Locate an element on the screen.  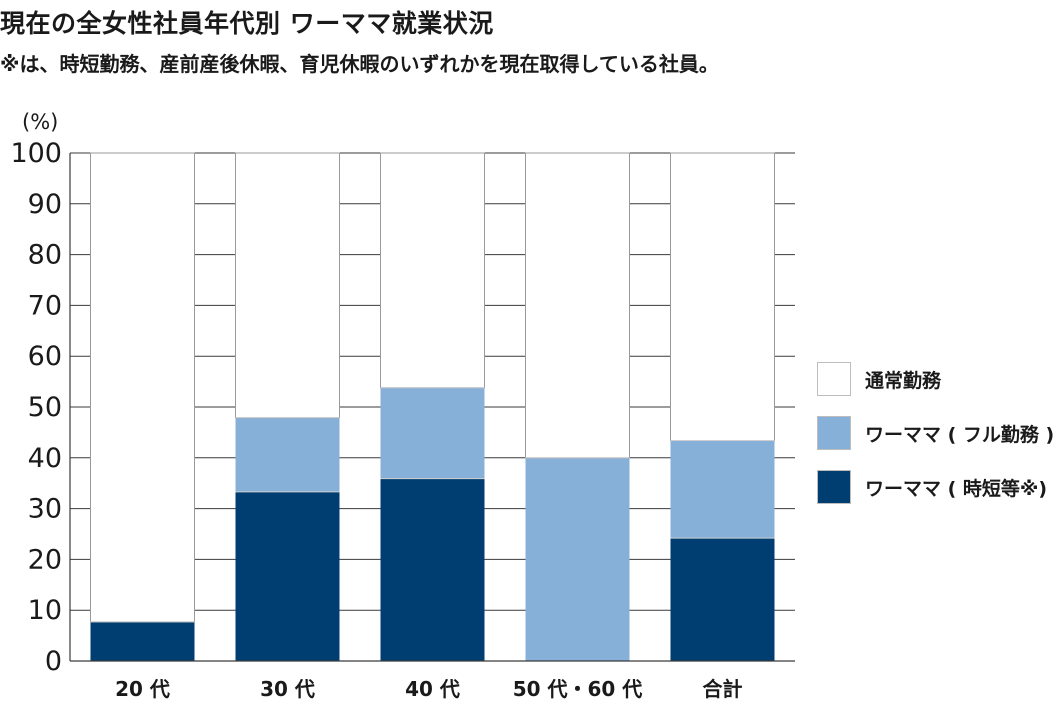
legend-swatch-regular is located at coordinates (834, 379).